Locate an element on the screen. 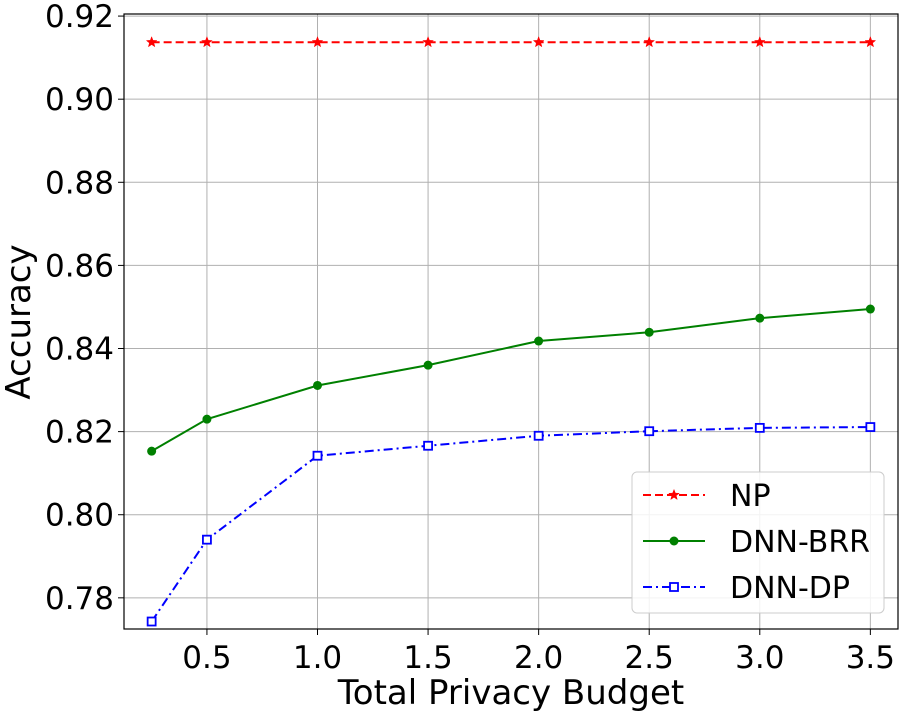 The width and height of the screenshot is (905, 714). y-tick-label: 0.92 is located at coordinates (79, 17).